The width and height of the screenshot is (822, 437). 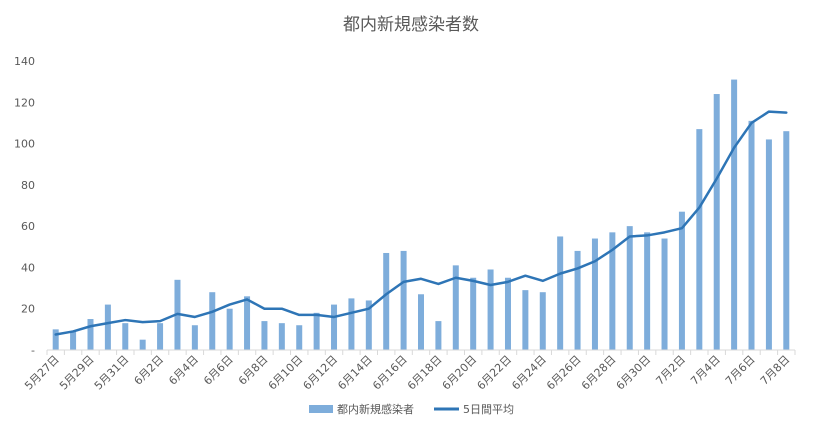 I want to click on y-tick-label: 140, so click(x=24, y=61).